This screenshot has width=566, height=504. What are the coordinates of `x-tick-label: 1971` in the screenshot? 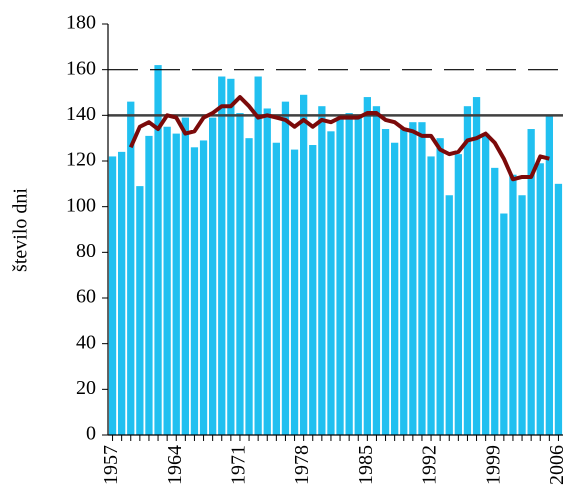 It's located at (239, 465).